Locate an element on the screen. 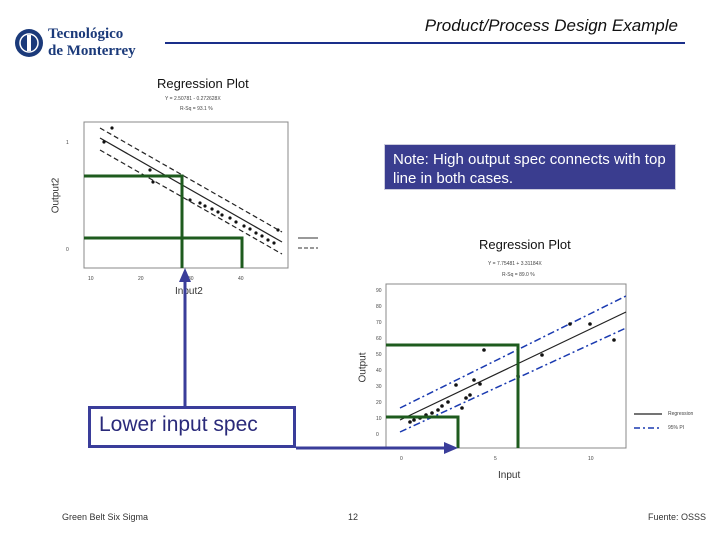  left-plot-equation: Y = 2.50781 - 0.272628X is located at coordinates (193, 99).